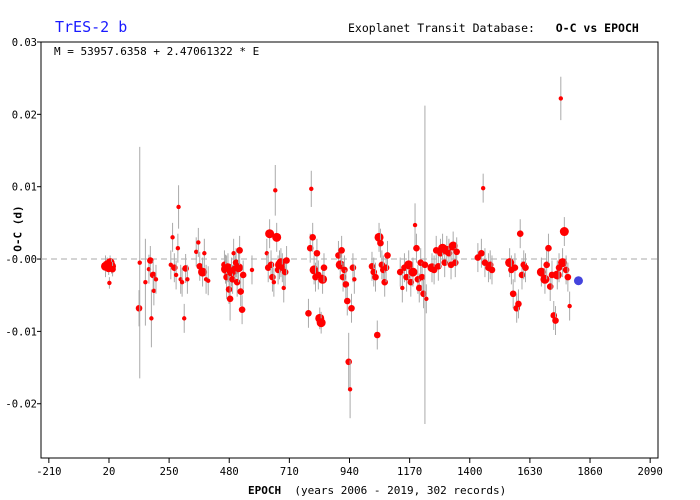 The height and width of the screenshot is (500, 700). What do you see at coordinates (109, 472) in the screenshot?
I see `x-tick-label: 20` at bounding box center [109, 472].